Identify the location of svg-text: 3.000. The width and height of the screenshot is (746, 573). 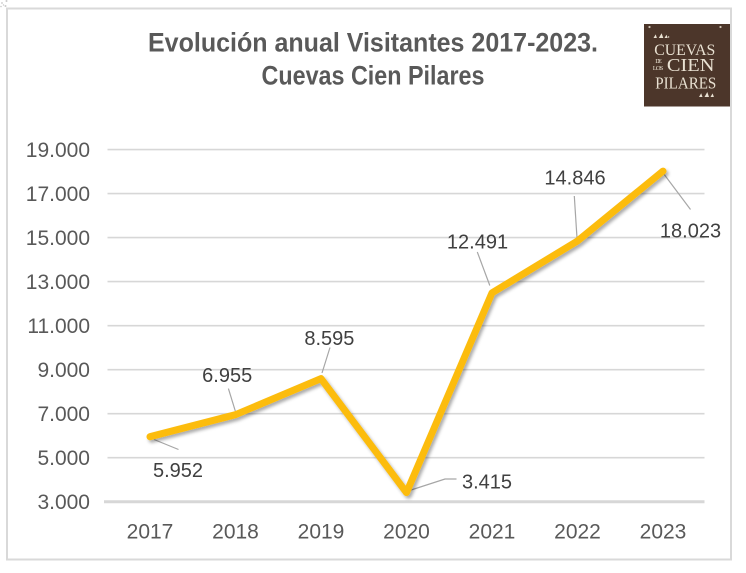
(63, 502).